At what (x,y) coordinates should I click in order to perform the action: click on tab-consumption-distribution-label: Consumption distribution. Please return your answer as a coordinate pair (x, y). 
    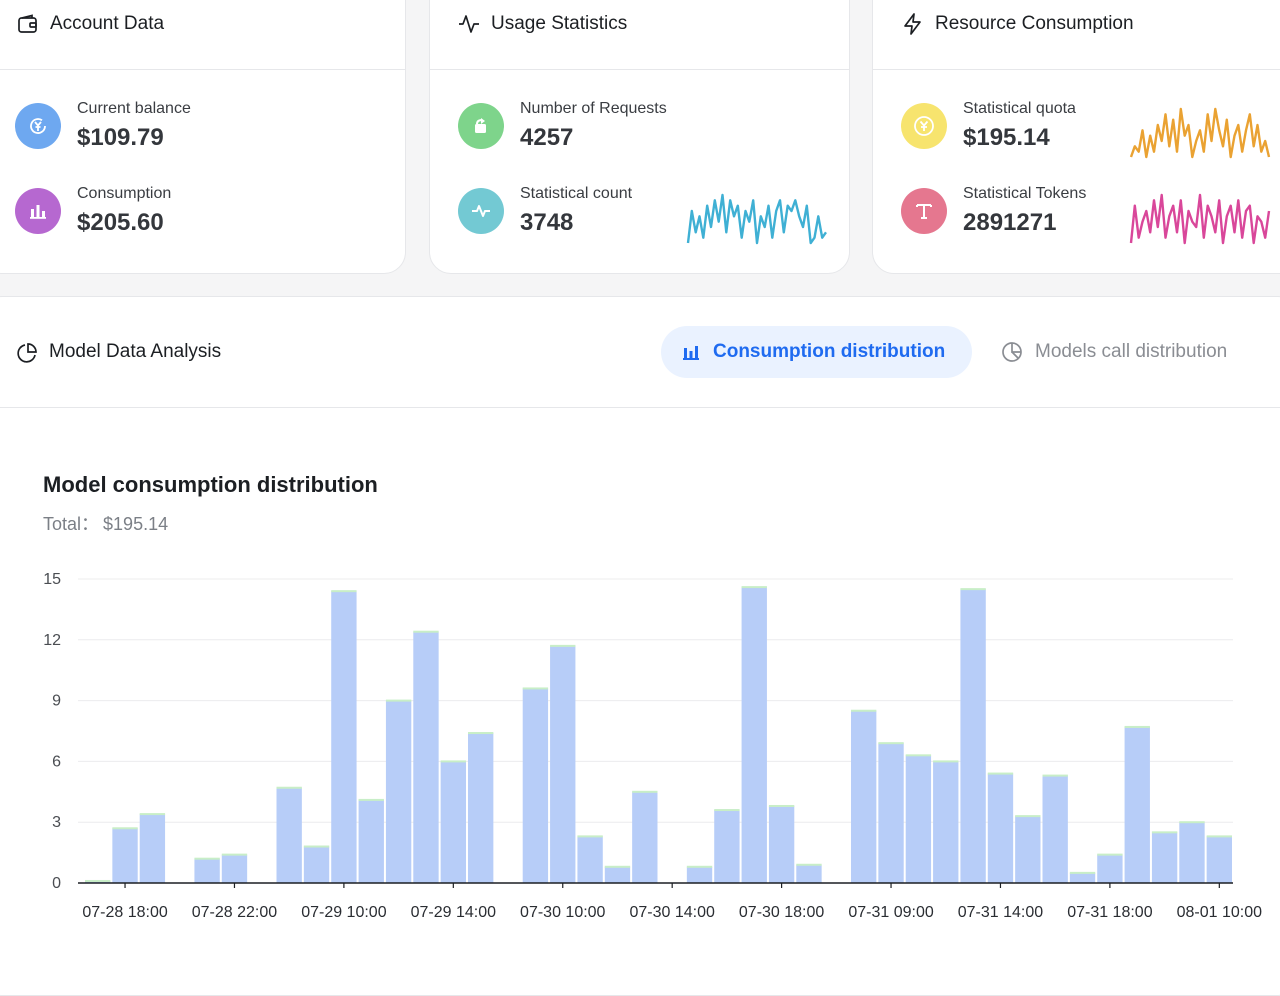
    Looking at the image, I should click on (829, 351).